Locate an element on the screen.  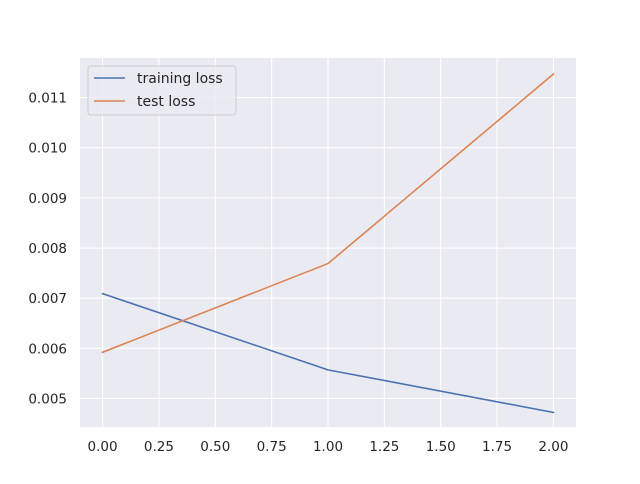
x-tick-label: 2.00 is located at coordinates (553, 447).